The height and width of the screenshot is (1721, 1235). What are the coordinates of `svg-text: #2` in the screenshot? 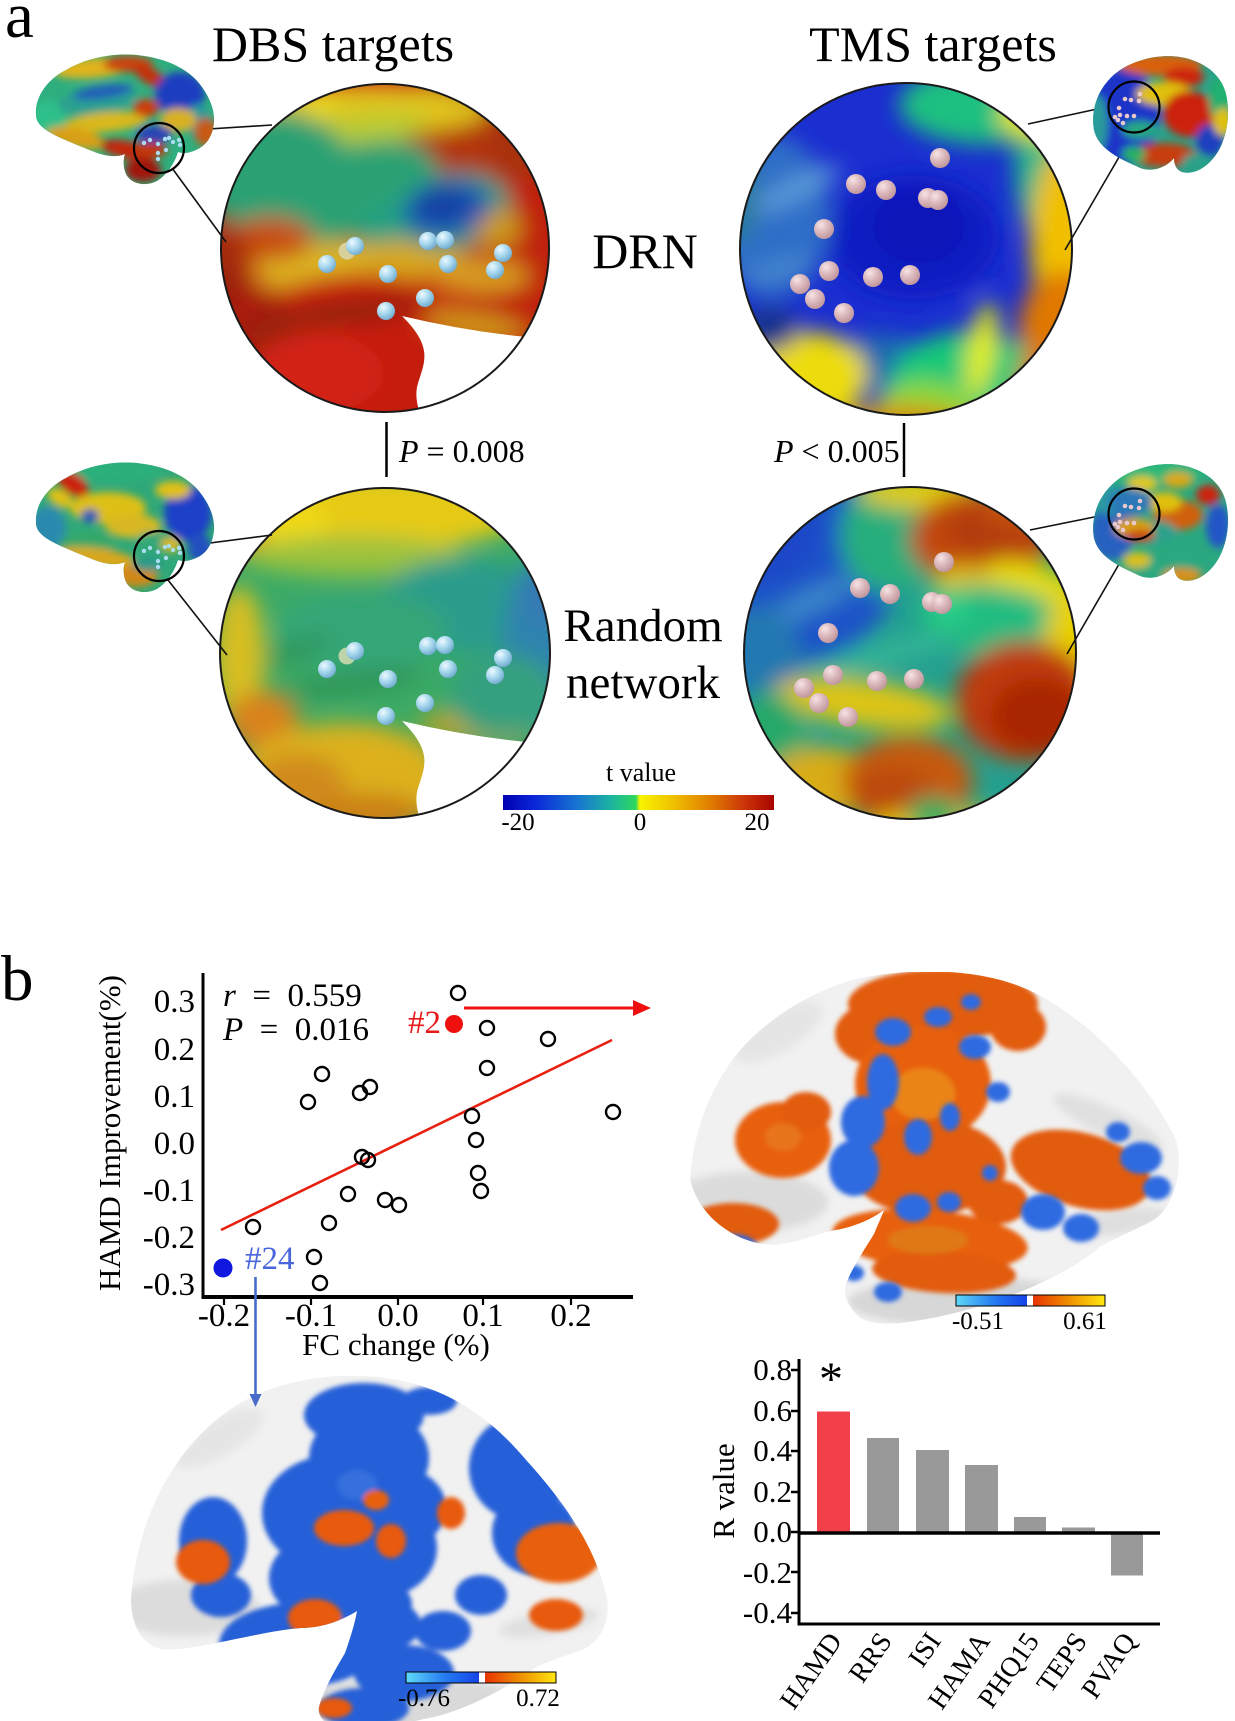 It's located at (424, 1023).